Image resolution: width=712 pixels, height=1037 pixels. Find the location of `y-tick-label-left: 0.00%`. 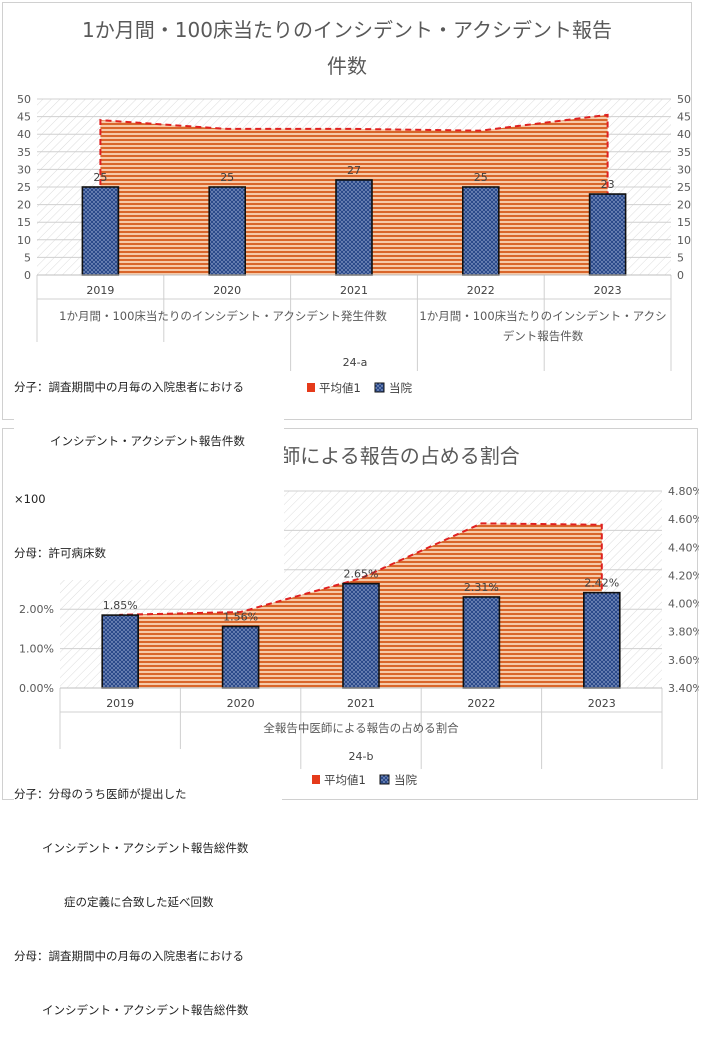

y-tick-label-left: 0.00% is located at coordinates (36, 688).